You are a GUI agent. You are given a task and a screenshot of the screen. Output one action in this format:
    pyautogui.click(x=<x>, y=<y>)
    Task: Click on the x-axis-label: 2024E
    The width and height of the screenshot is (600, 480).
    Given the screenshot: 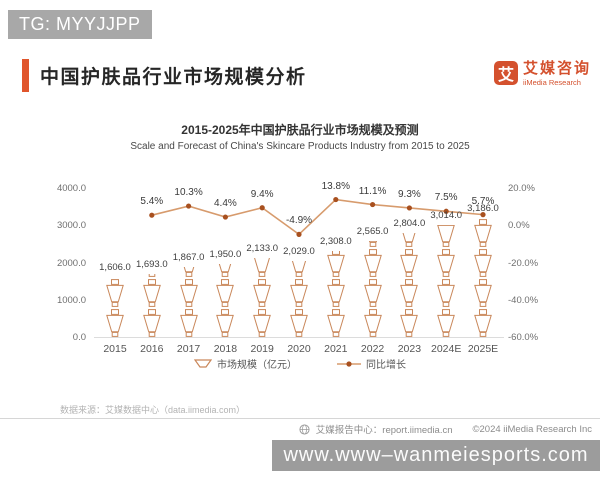 What is the action you would take?
    pyautogui.click(x=446, y=349)
    